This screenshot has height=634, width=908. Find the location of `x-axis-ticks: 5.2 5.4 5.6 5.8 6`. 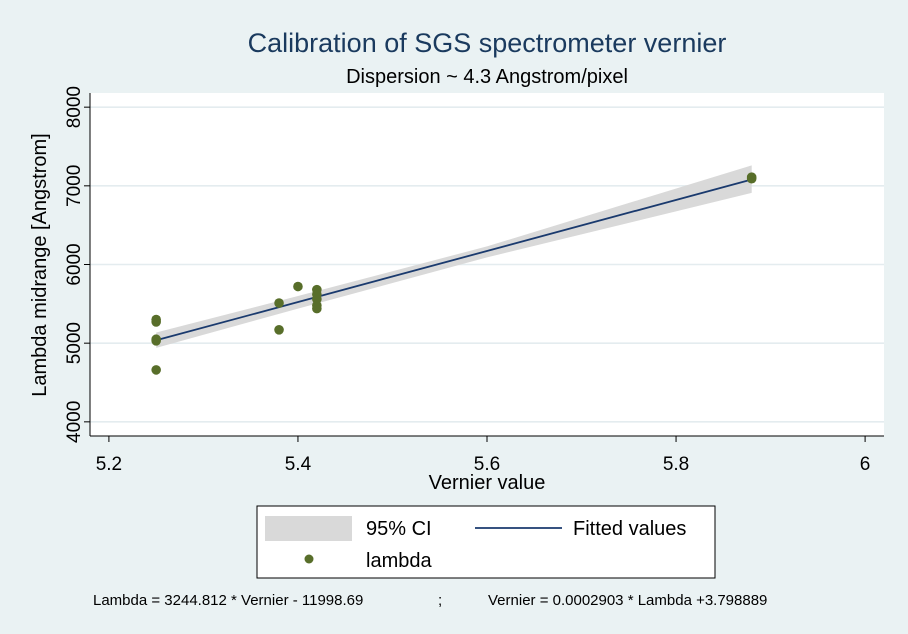

x-axis-ticks: 5.2 5.4 5.6 5.8 6 is located at coordinates (483, 455).